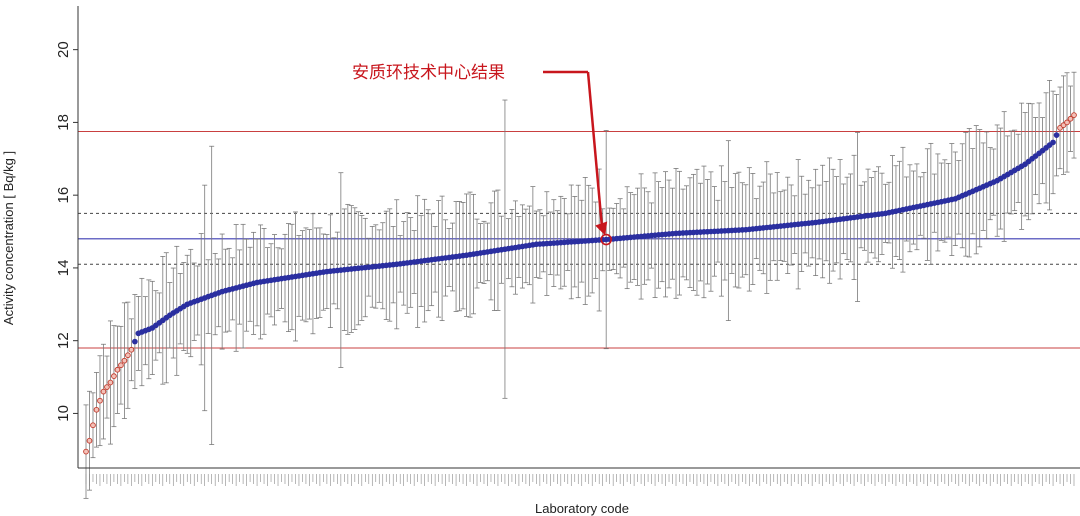 Image resolution: width=1080 pixels, height=516 pixels. Describe the element at coordinates (582, 508) in the screenshot. I see `x-axis-label: Laboratory code` at that location.